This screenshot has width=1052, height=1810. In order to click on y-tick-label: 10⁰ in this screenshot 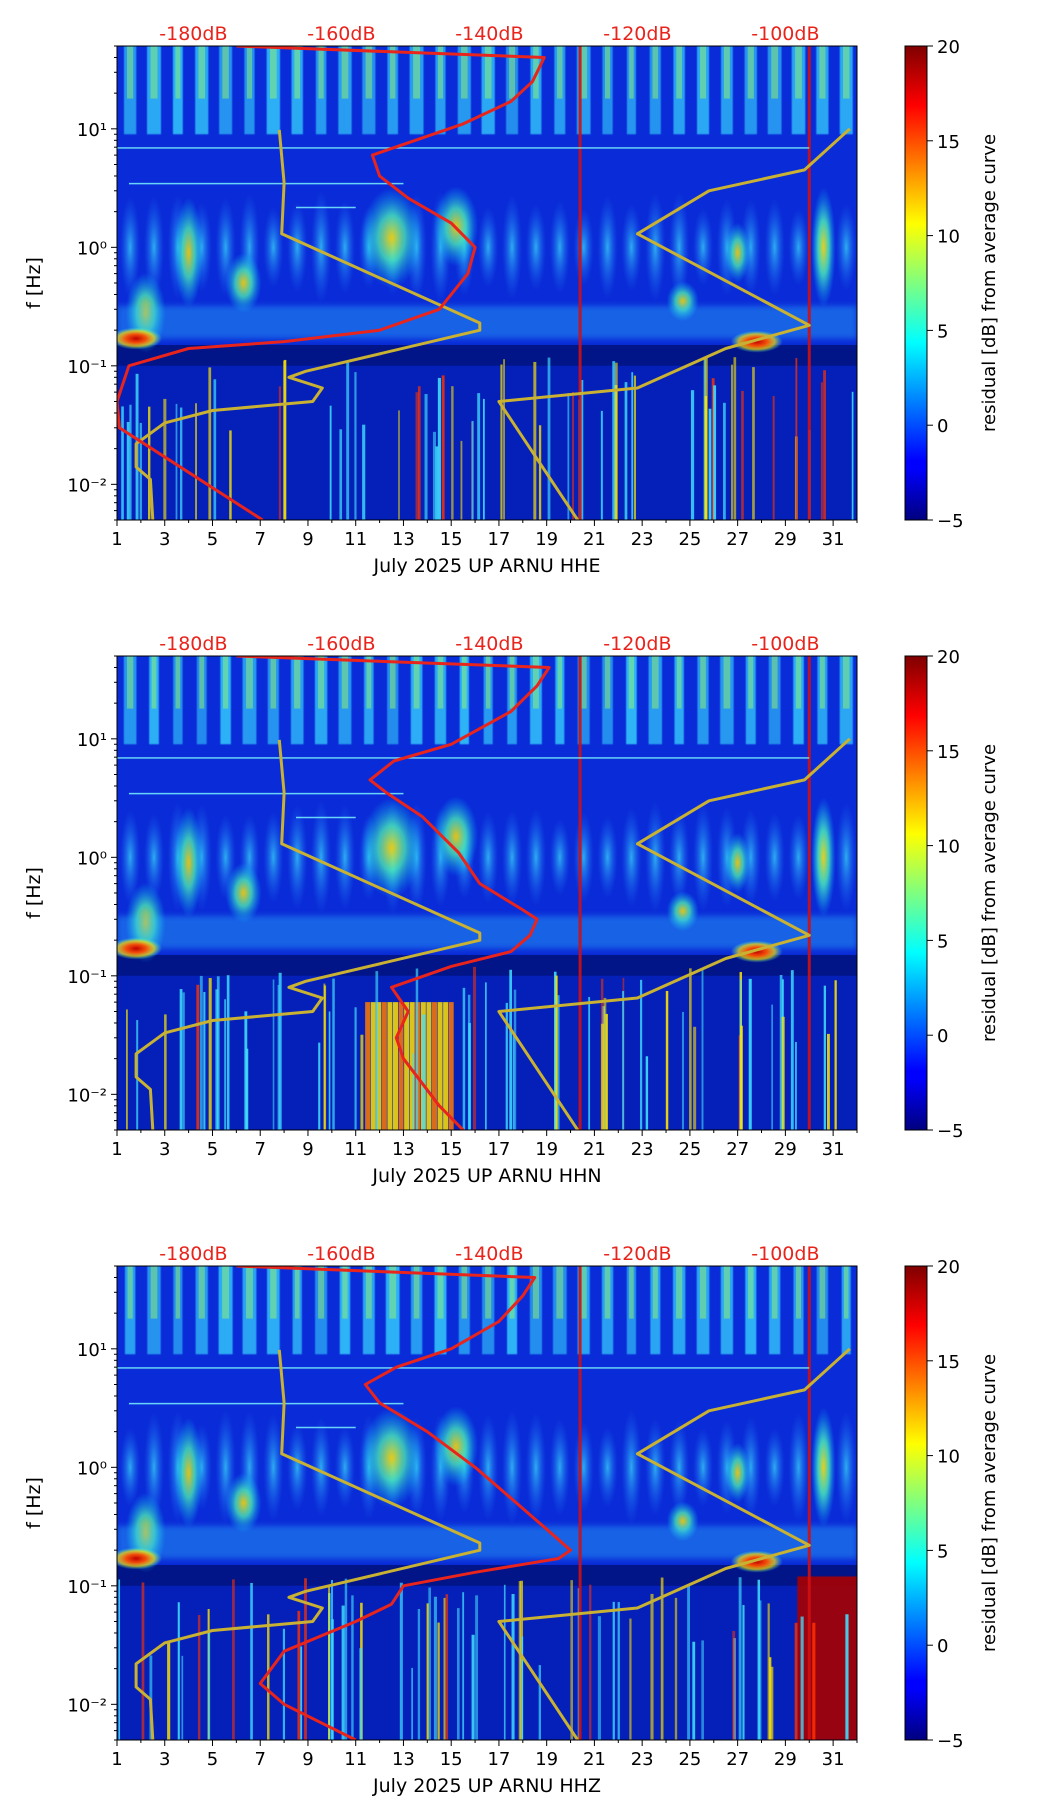, I will do `click(92, 248)`.